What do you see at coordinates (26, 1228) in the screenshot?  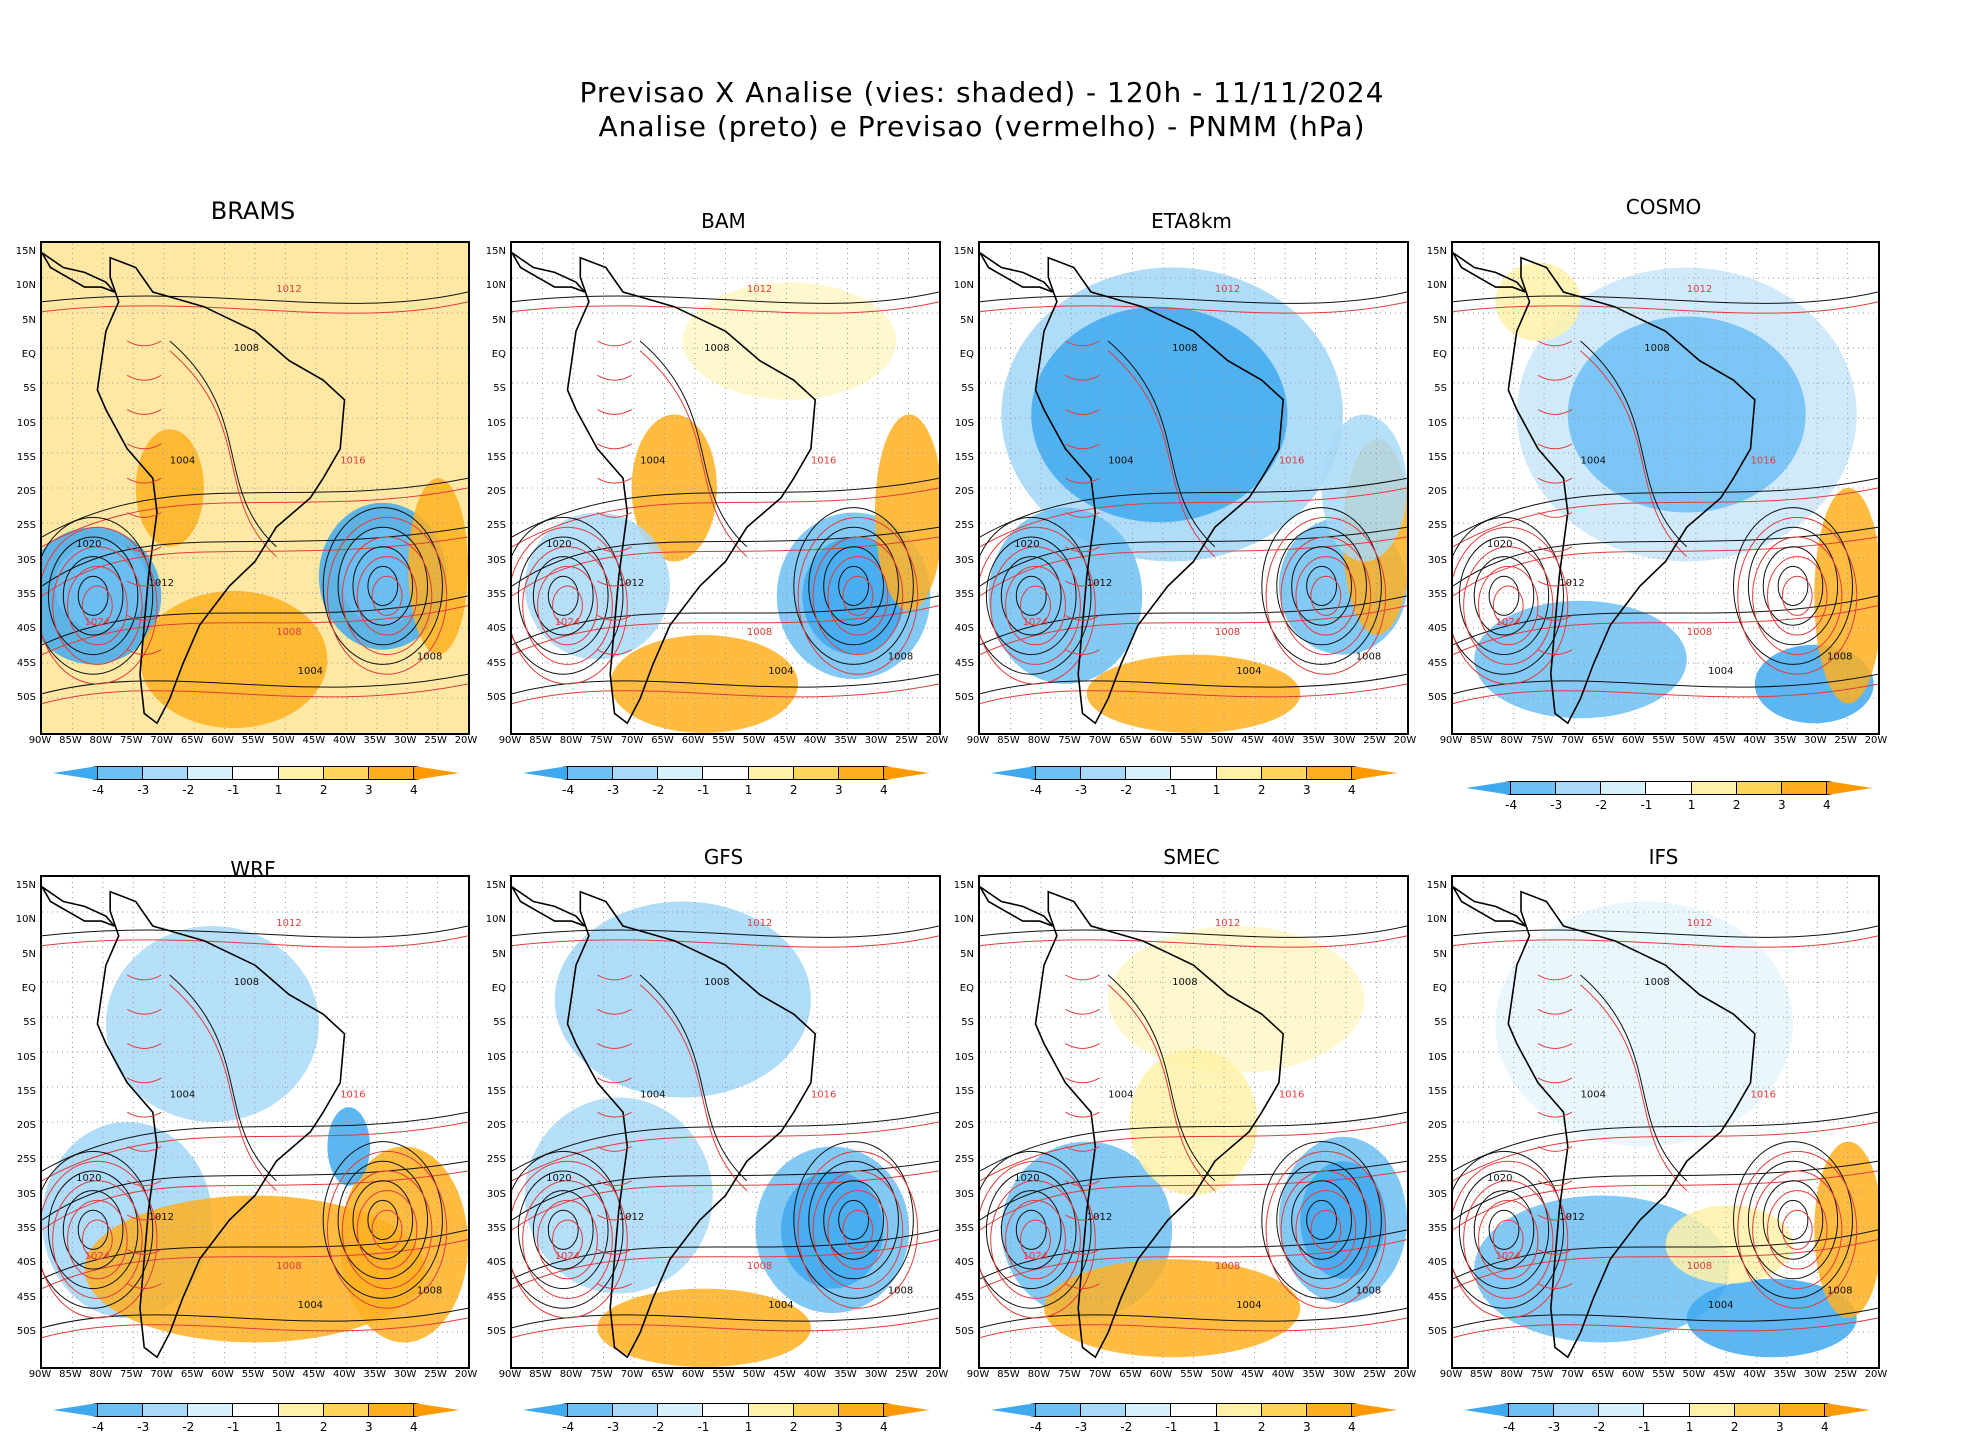 I see `latitude-label: 35S` at bounding box center [26, 1228].